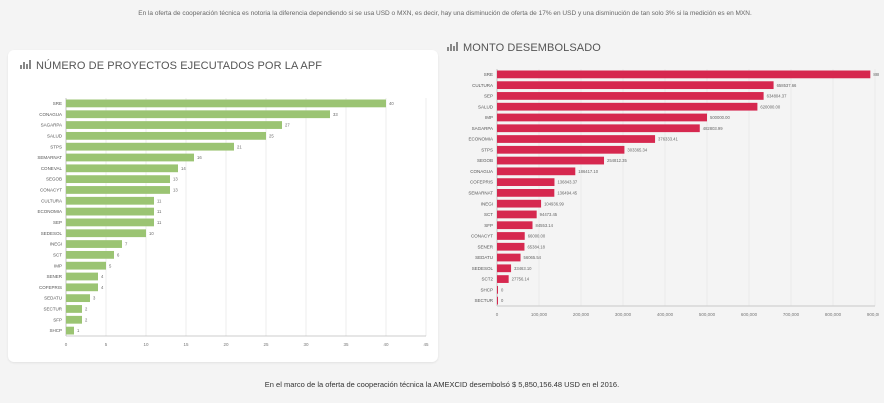 The image size is (884, 403). What do you see at coordinates (199, 157) in the screenshot?
I see `projects-value-label: 16` at bounding box center [199, 157].